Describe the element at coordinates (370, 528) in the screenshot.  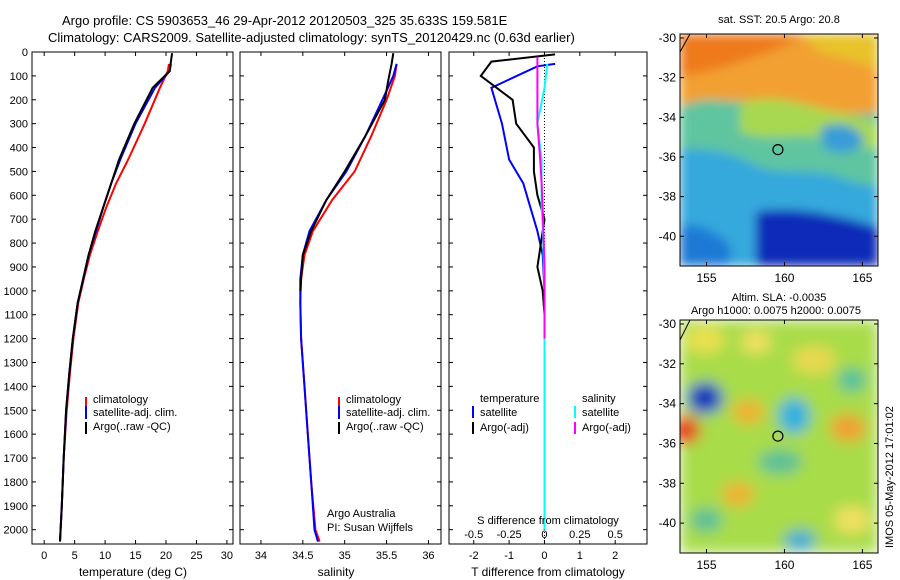
I see `credit-pi: PI: Susan Wijffels` at that location.